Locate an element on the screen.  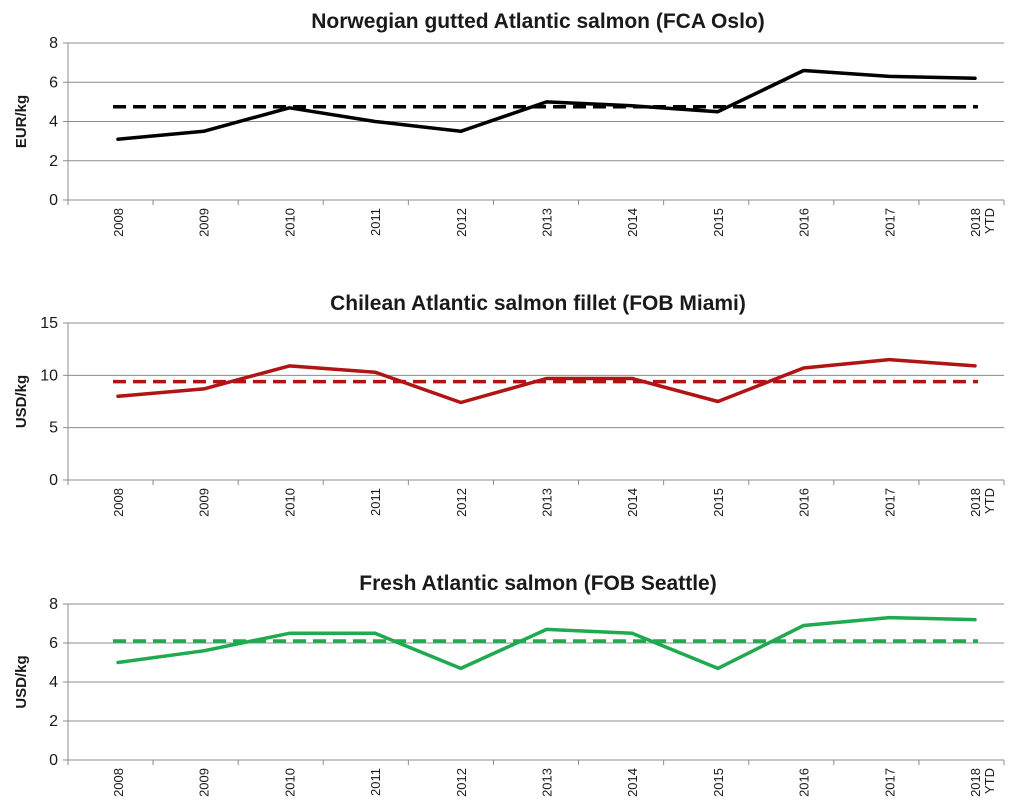
chart-2-x-tick-label: 2016 is located at coordinates (804, 502).